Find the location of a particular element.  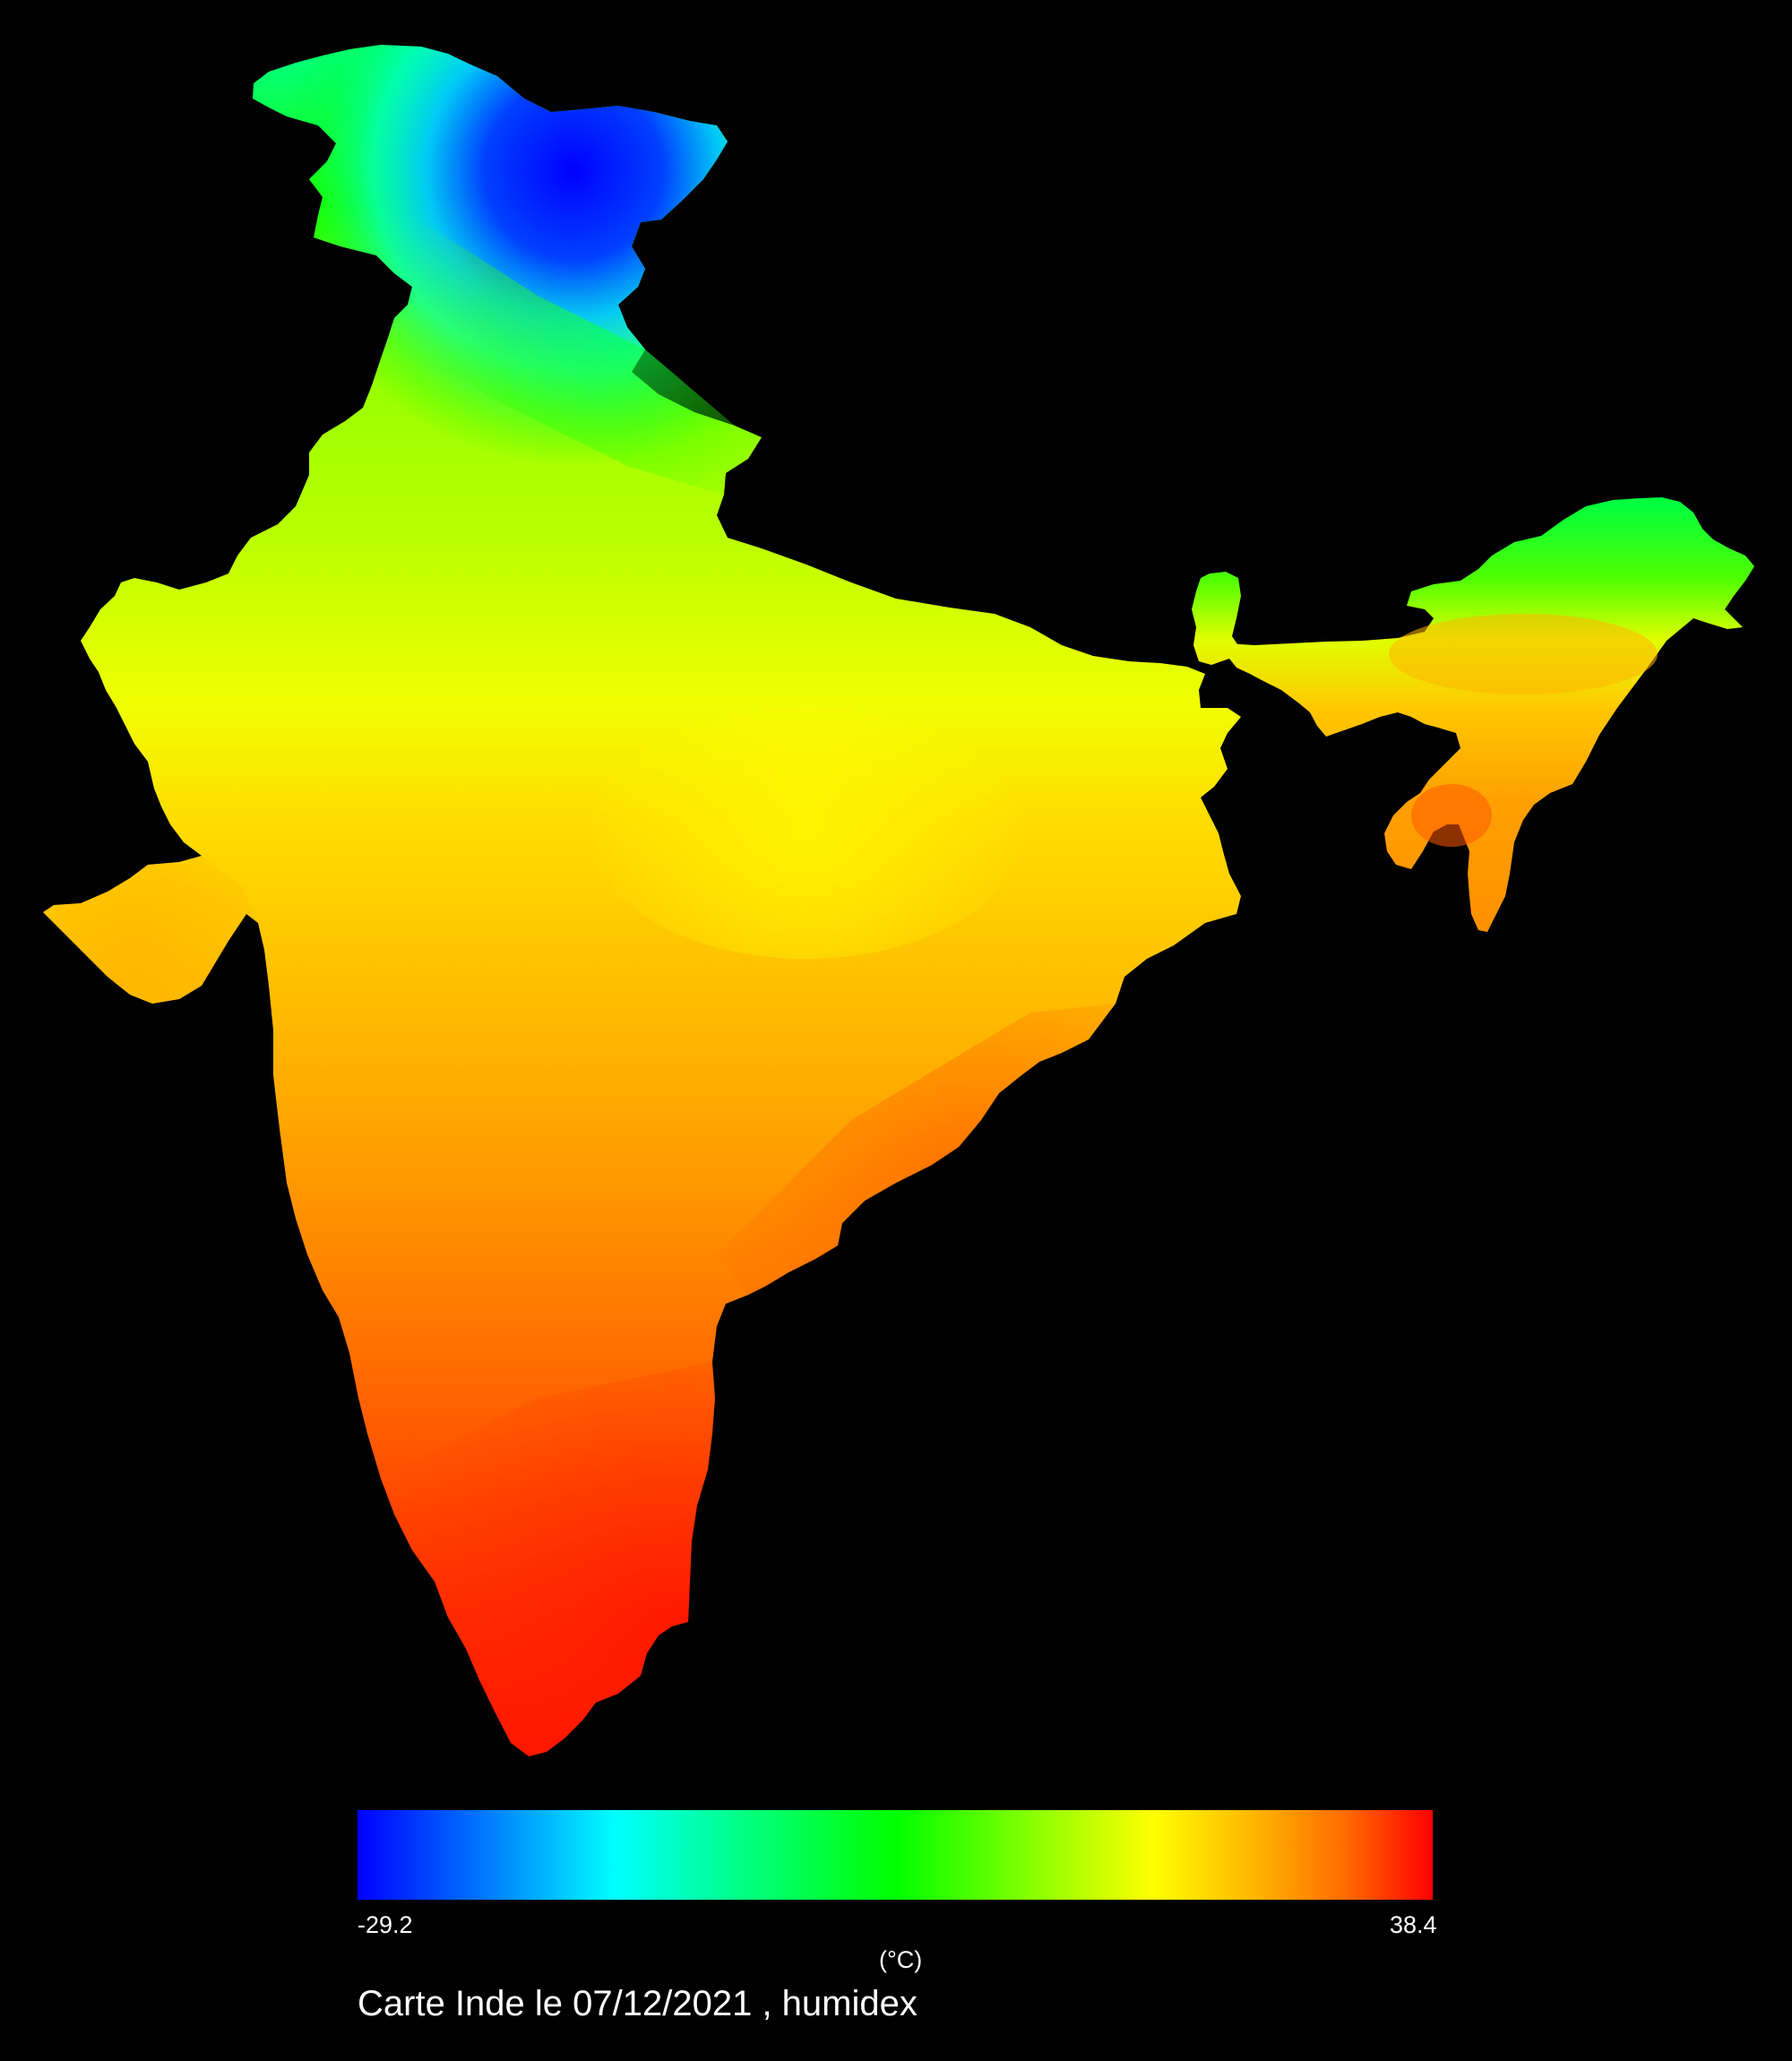

colorbar is located at coordinates (896, 1855).